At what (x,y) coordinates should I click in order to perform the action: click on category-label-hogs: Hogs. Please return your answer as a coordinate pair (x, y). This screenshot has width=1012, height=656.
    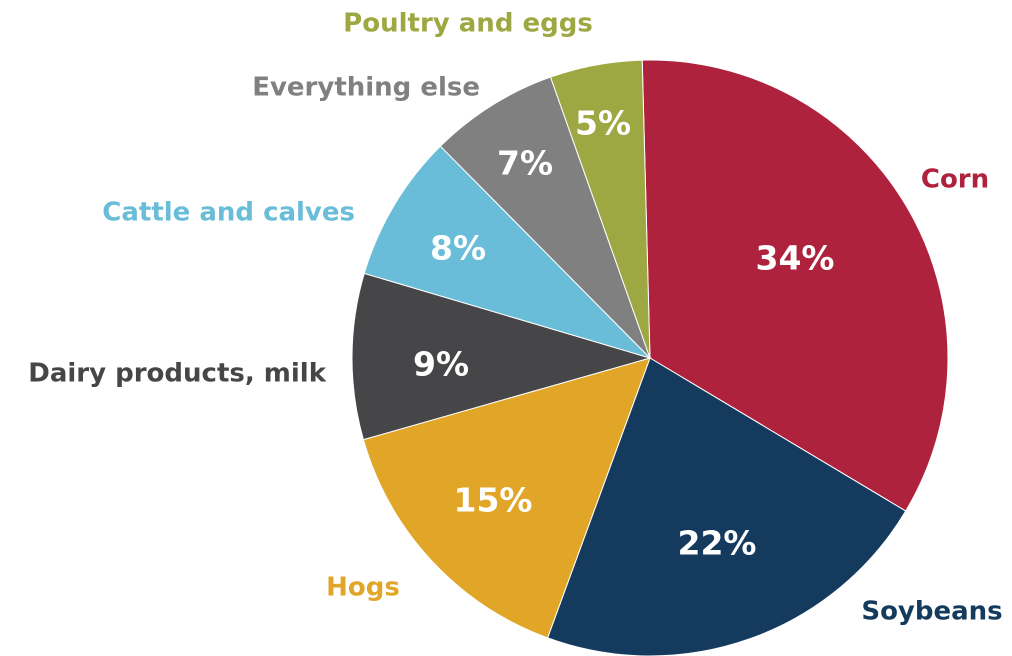
    Looking at the image, I should click on (363, 588).